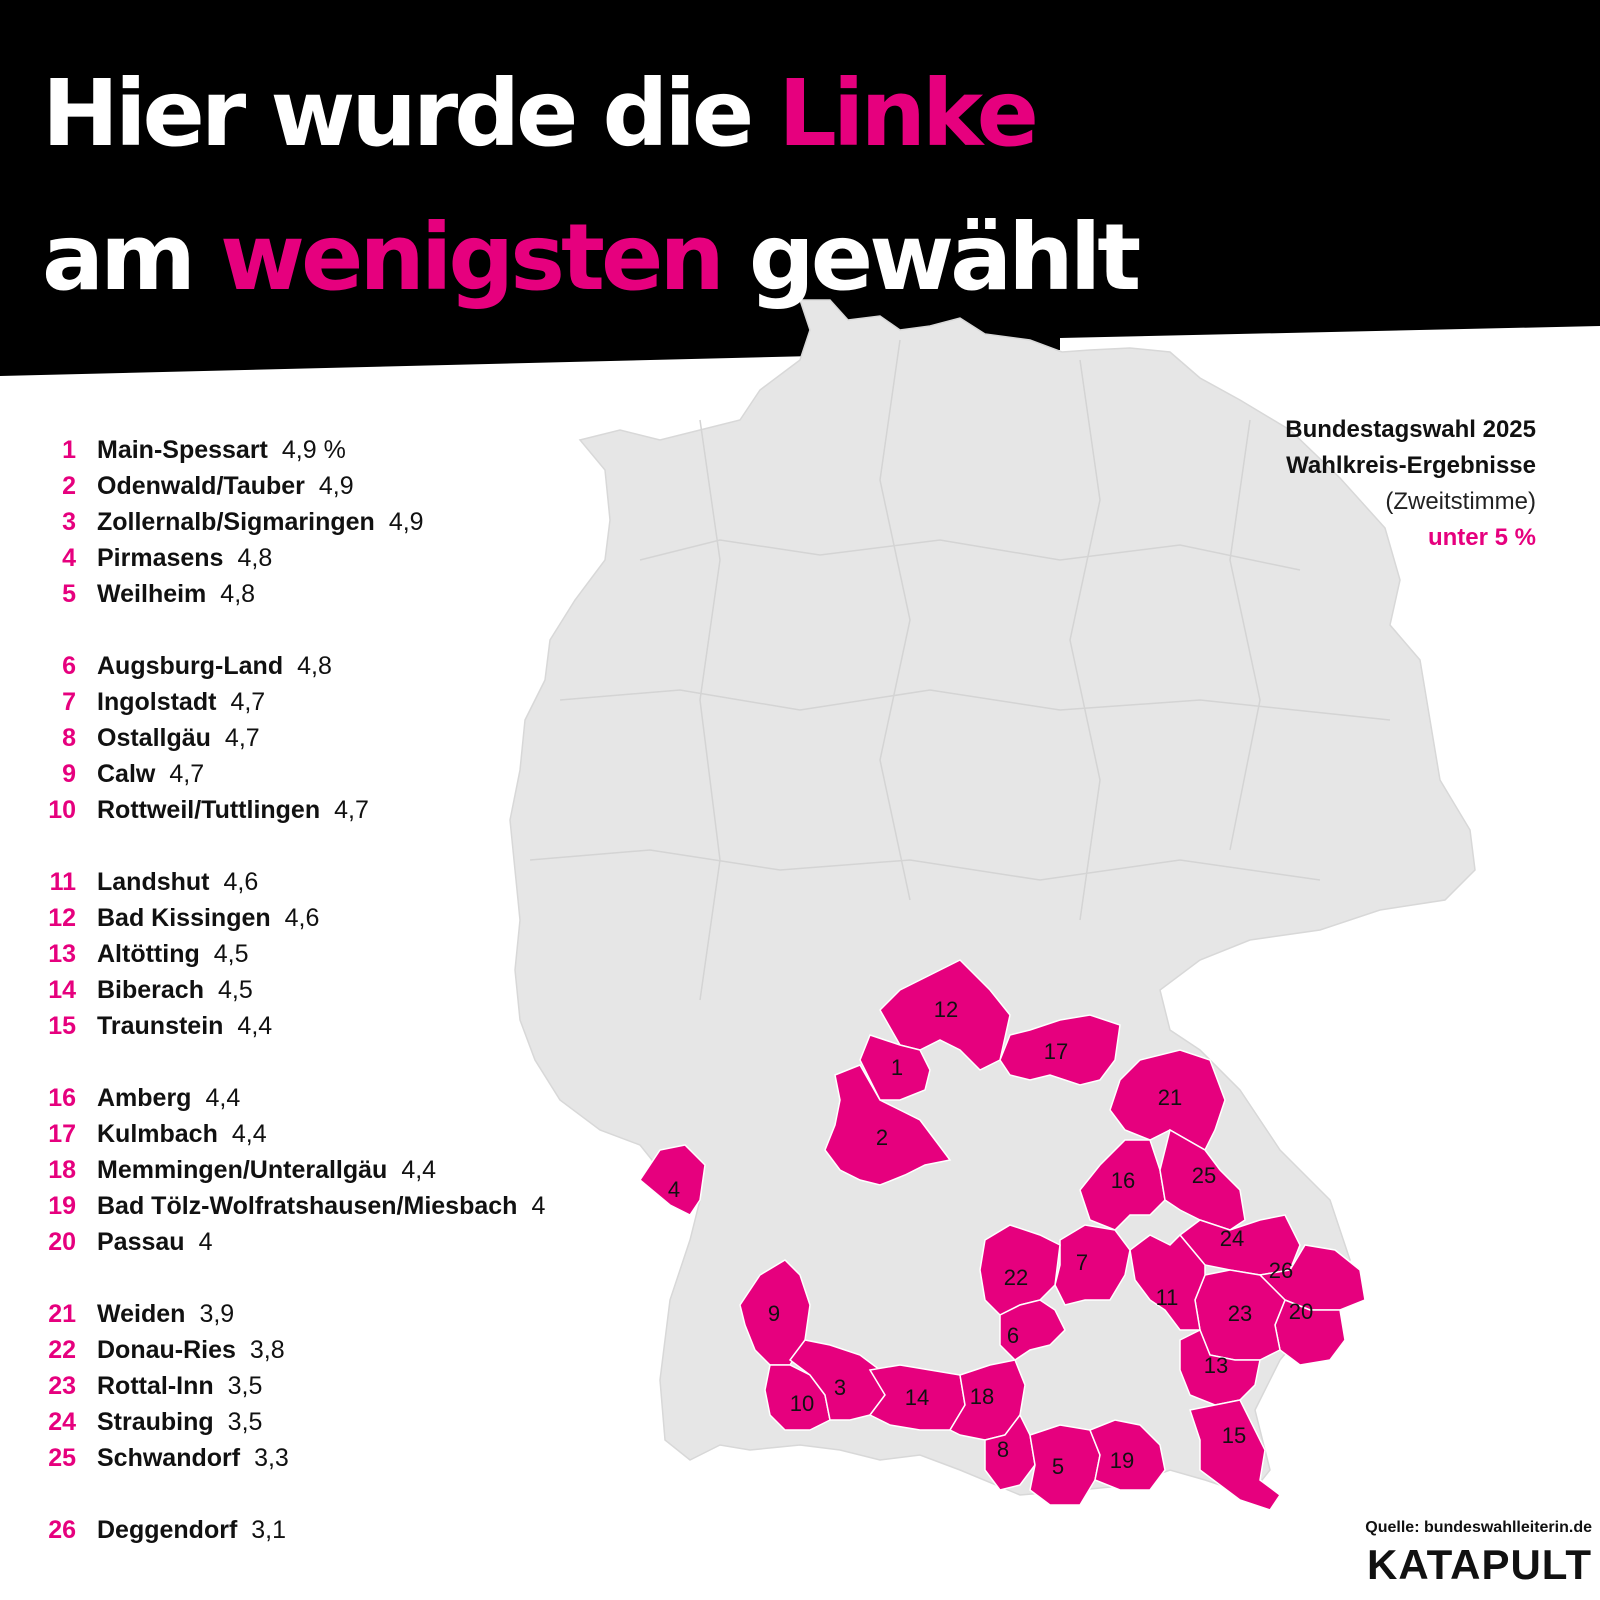 Image resolution: width=1600 pixels, height=1600 pixels. I want to click on region-label: 16, so click(1123, 1180).